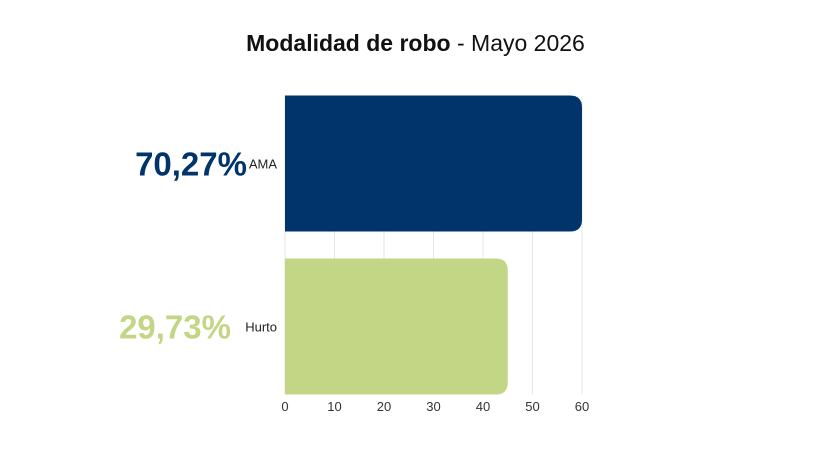  I want to click on chart-title-main: Modalidad de robo, so click(348, 43).